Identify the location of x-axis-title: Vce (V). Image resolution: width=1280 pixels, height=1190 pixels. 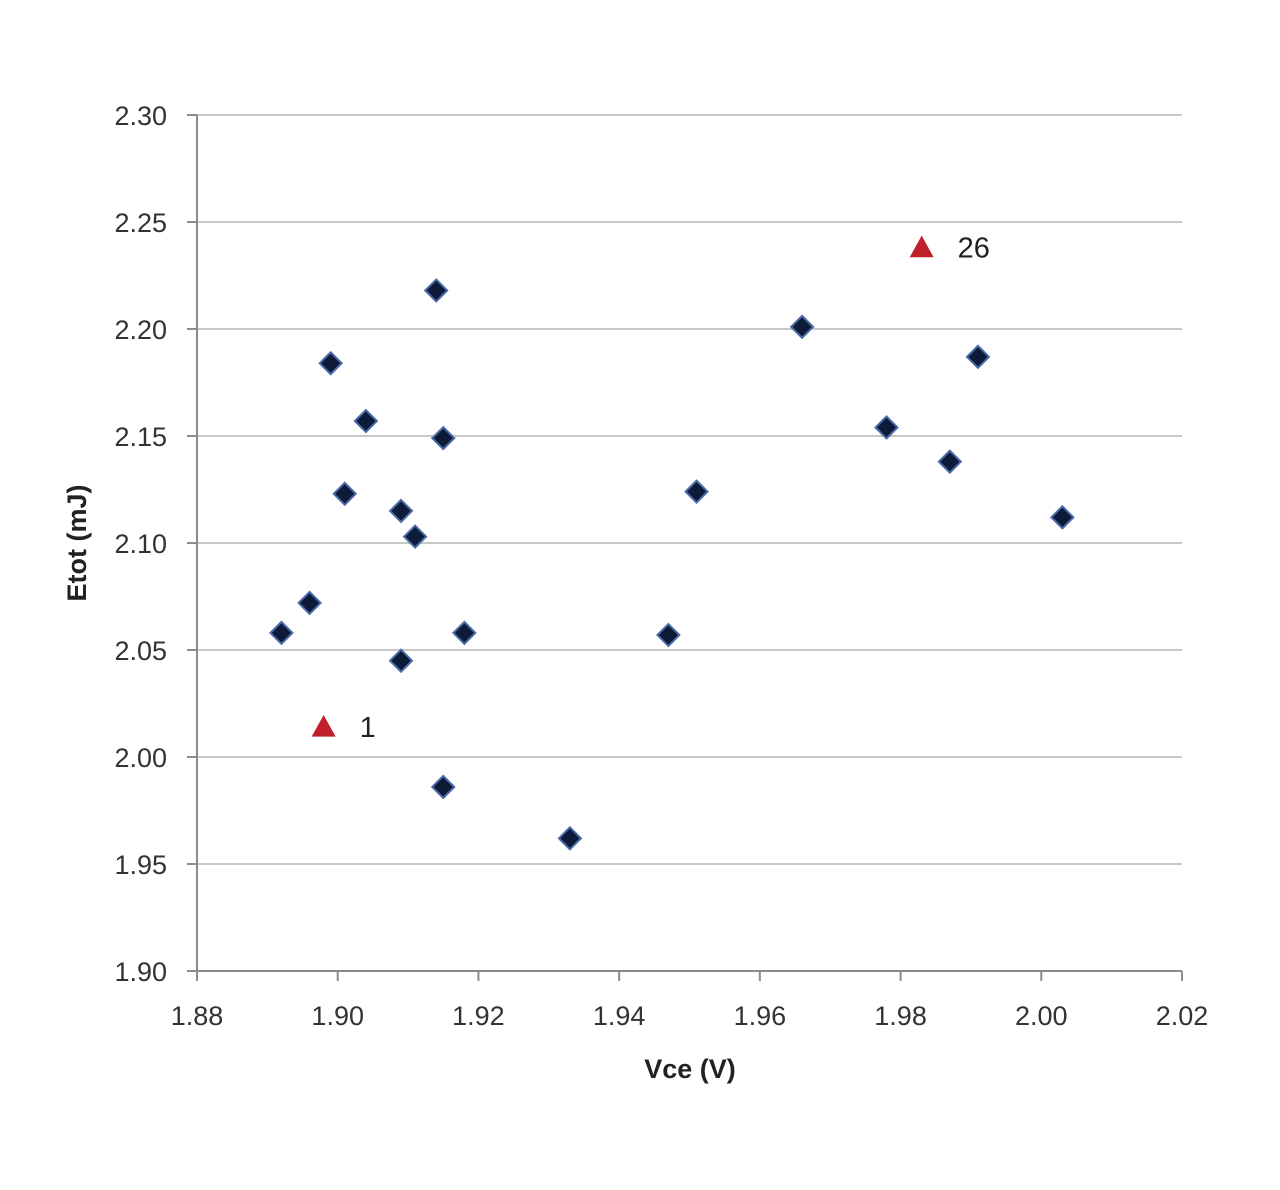
(690, 1069).